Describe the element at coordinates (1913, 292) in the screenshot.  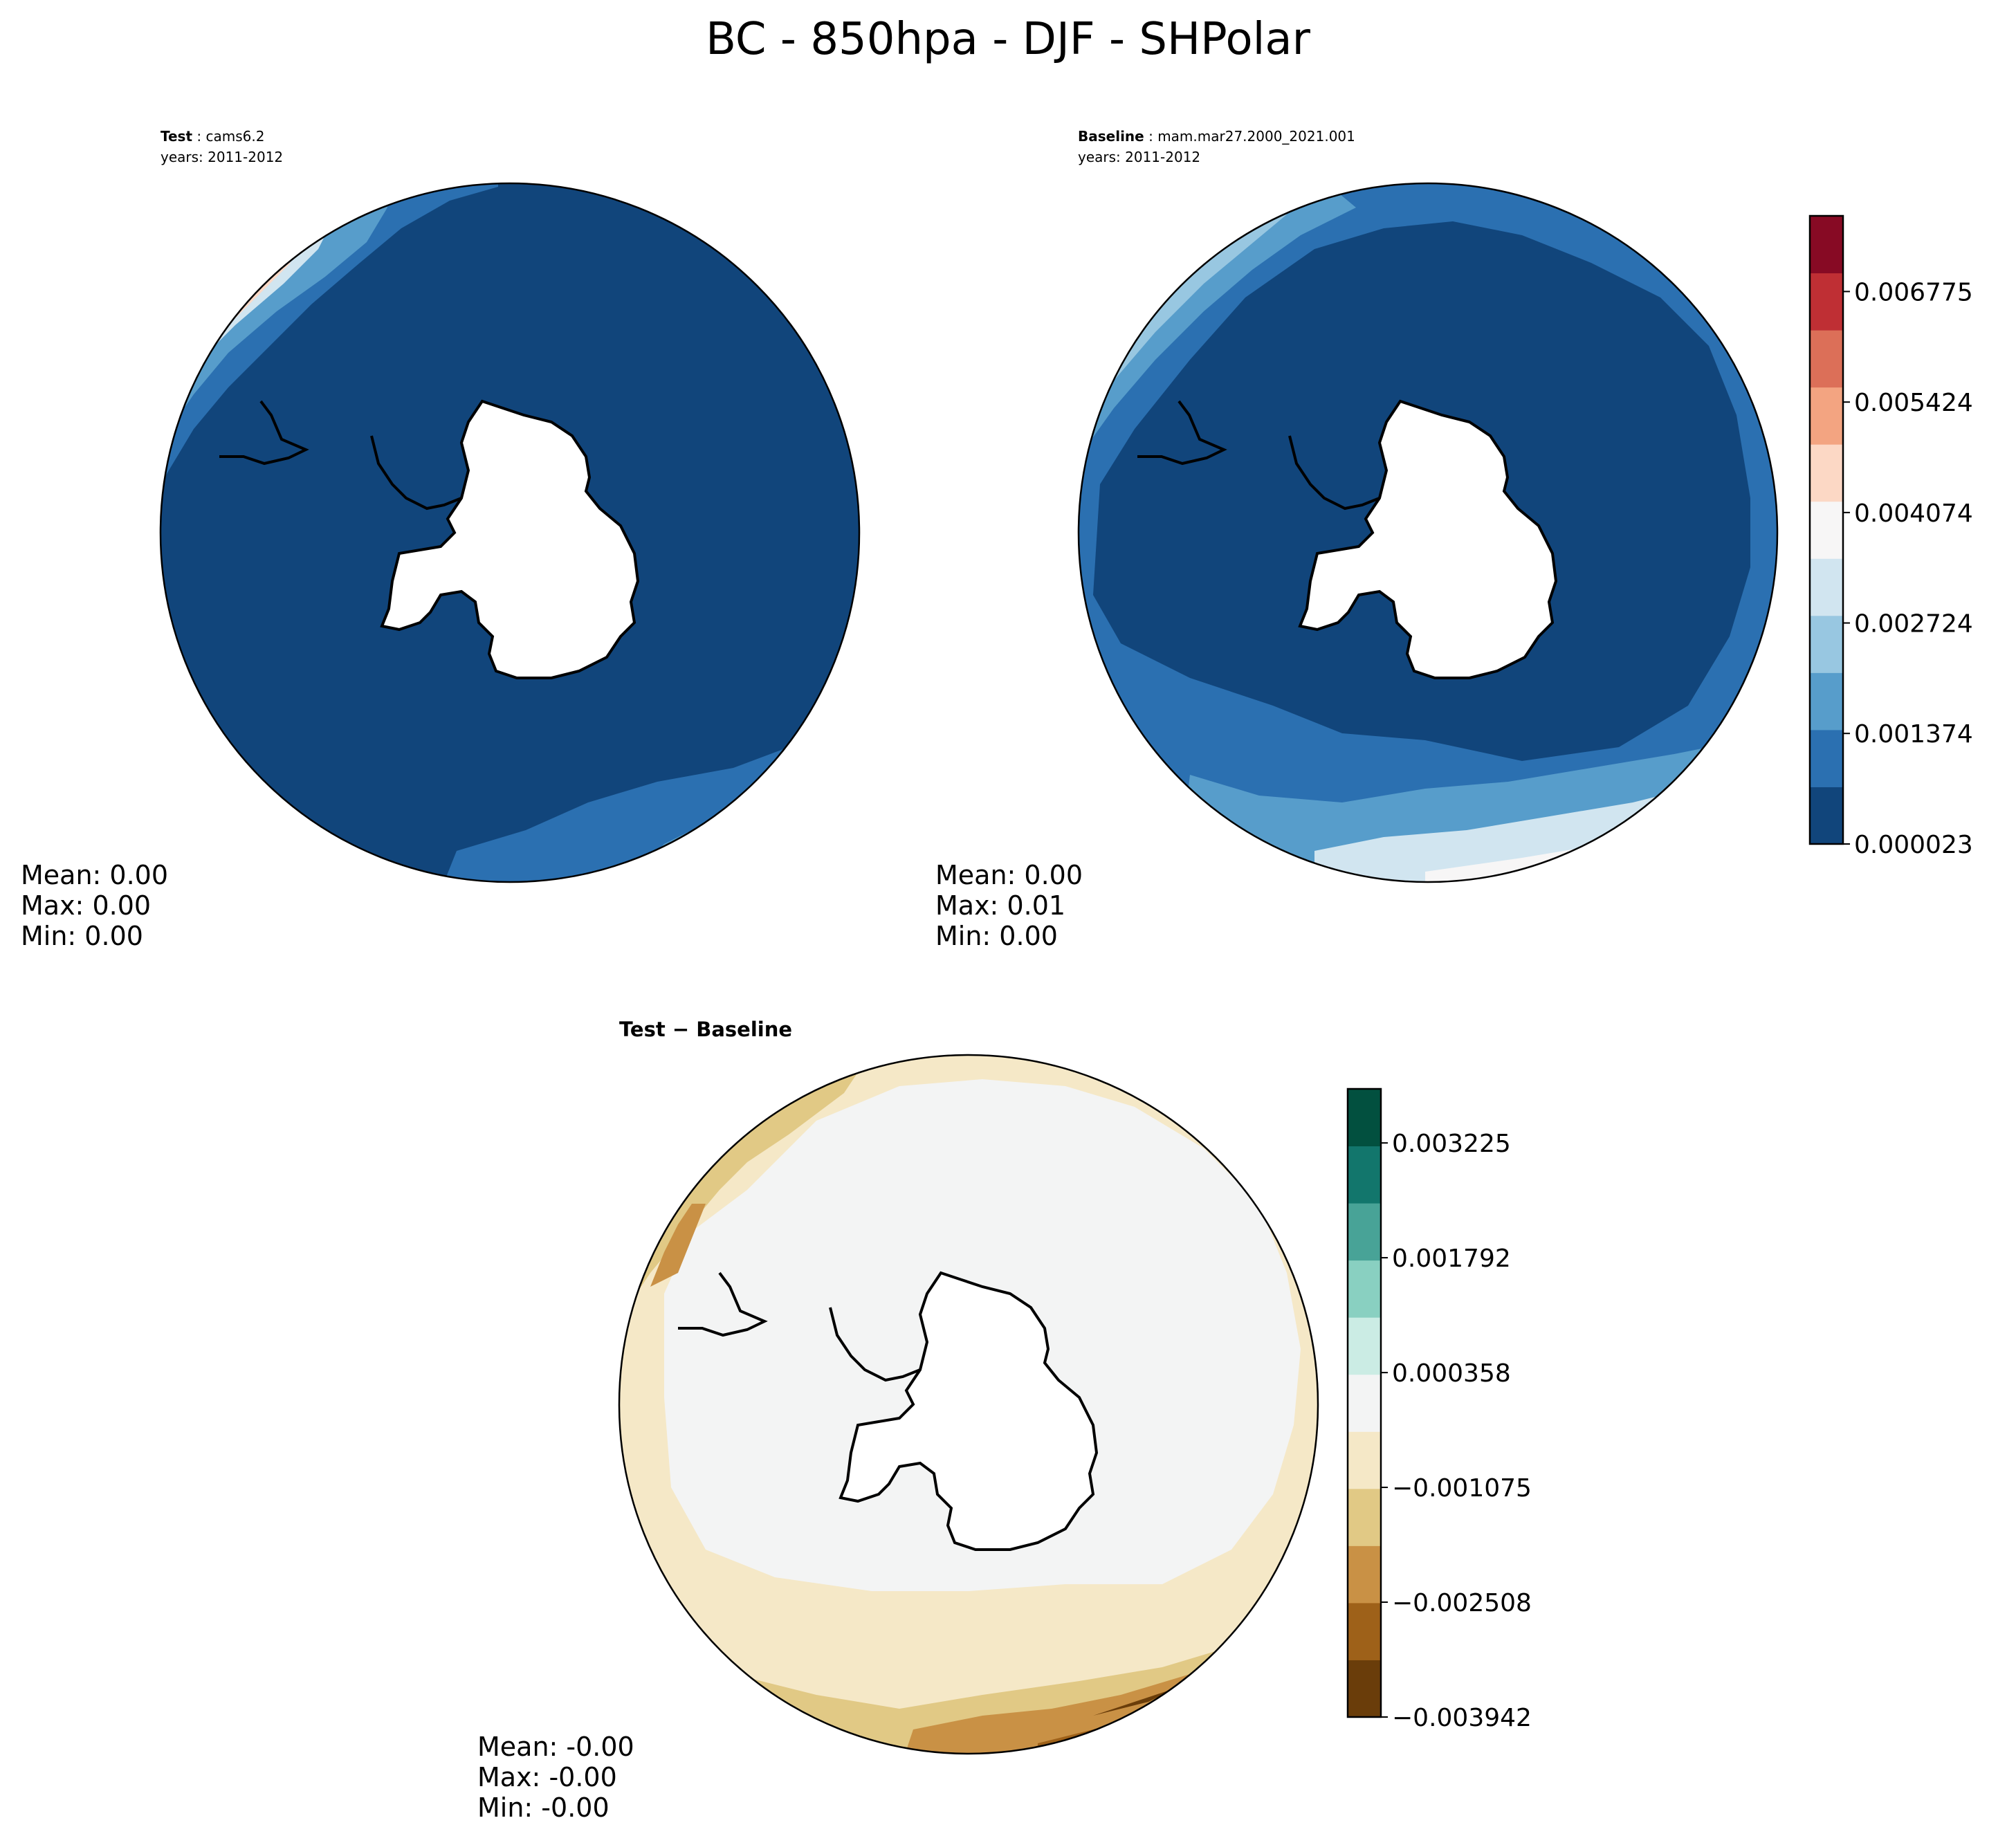
I see `colorbar-main-tick-label-5: 0.006775` at that location.